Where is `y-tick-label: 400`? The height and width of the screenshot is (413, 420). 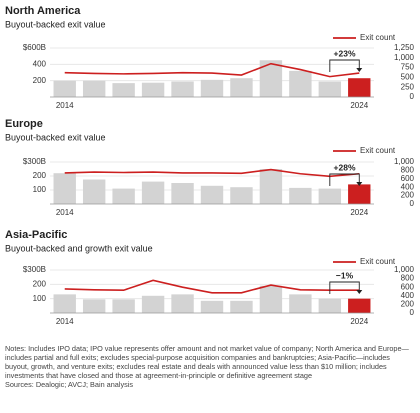
y-tick-label: 400 is located at coordinates (40, 63).